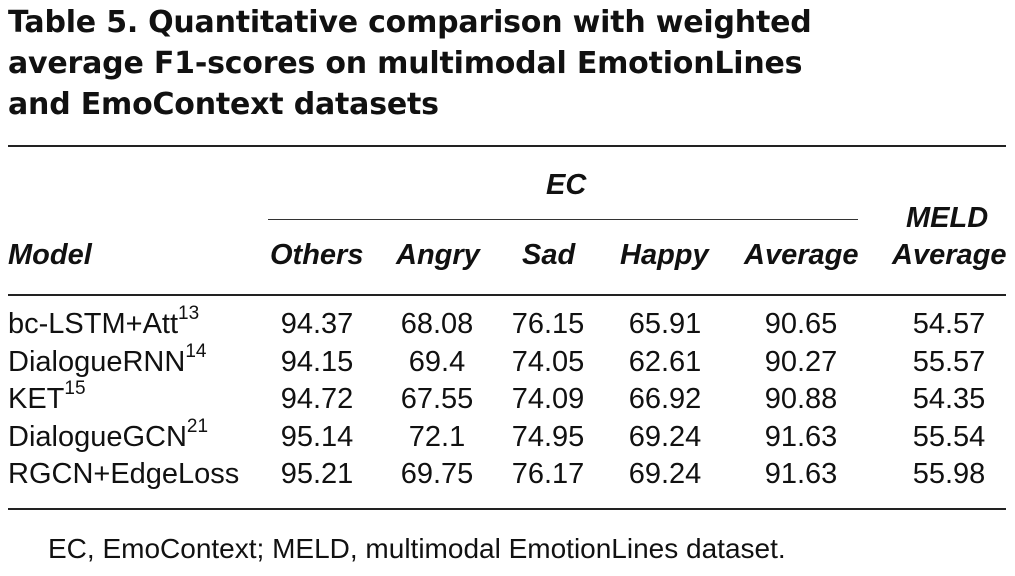  What do you see at coordinates (949, 324) in the screenshot?
I see `cell-meld-average: 54.57` at bounding box center [949, 324].